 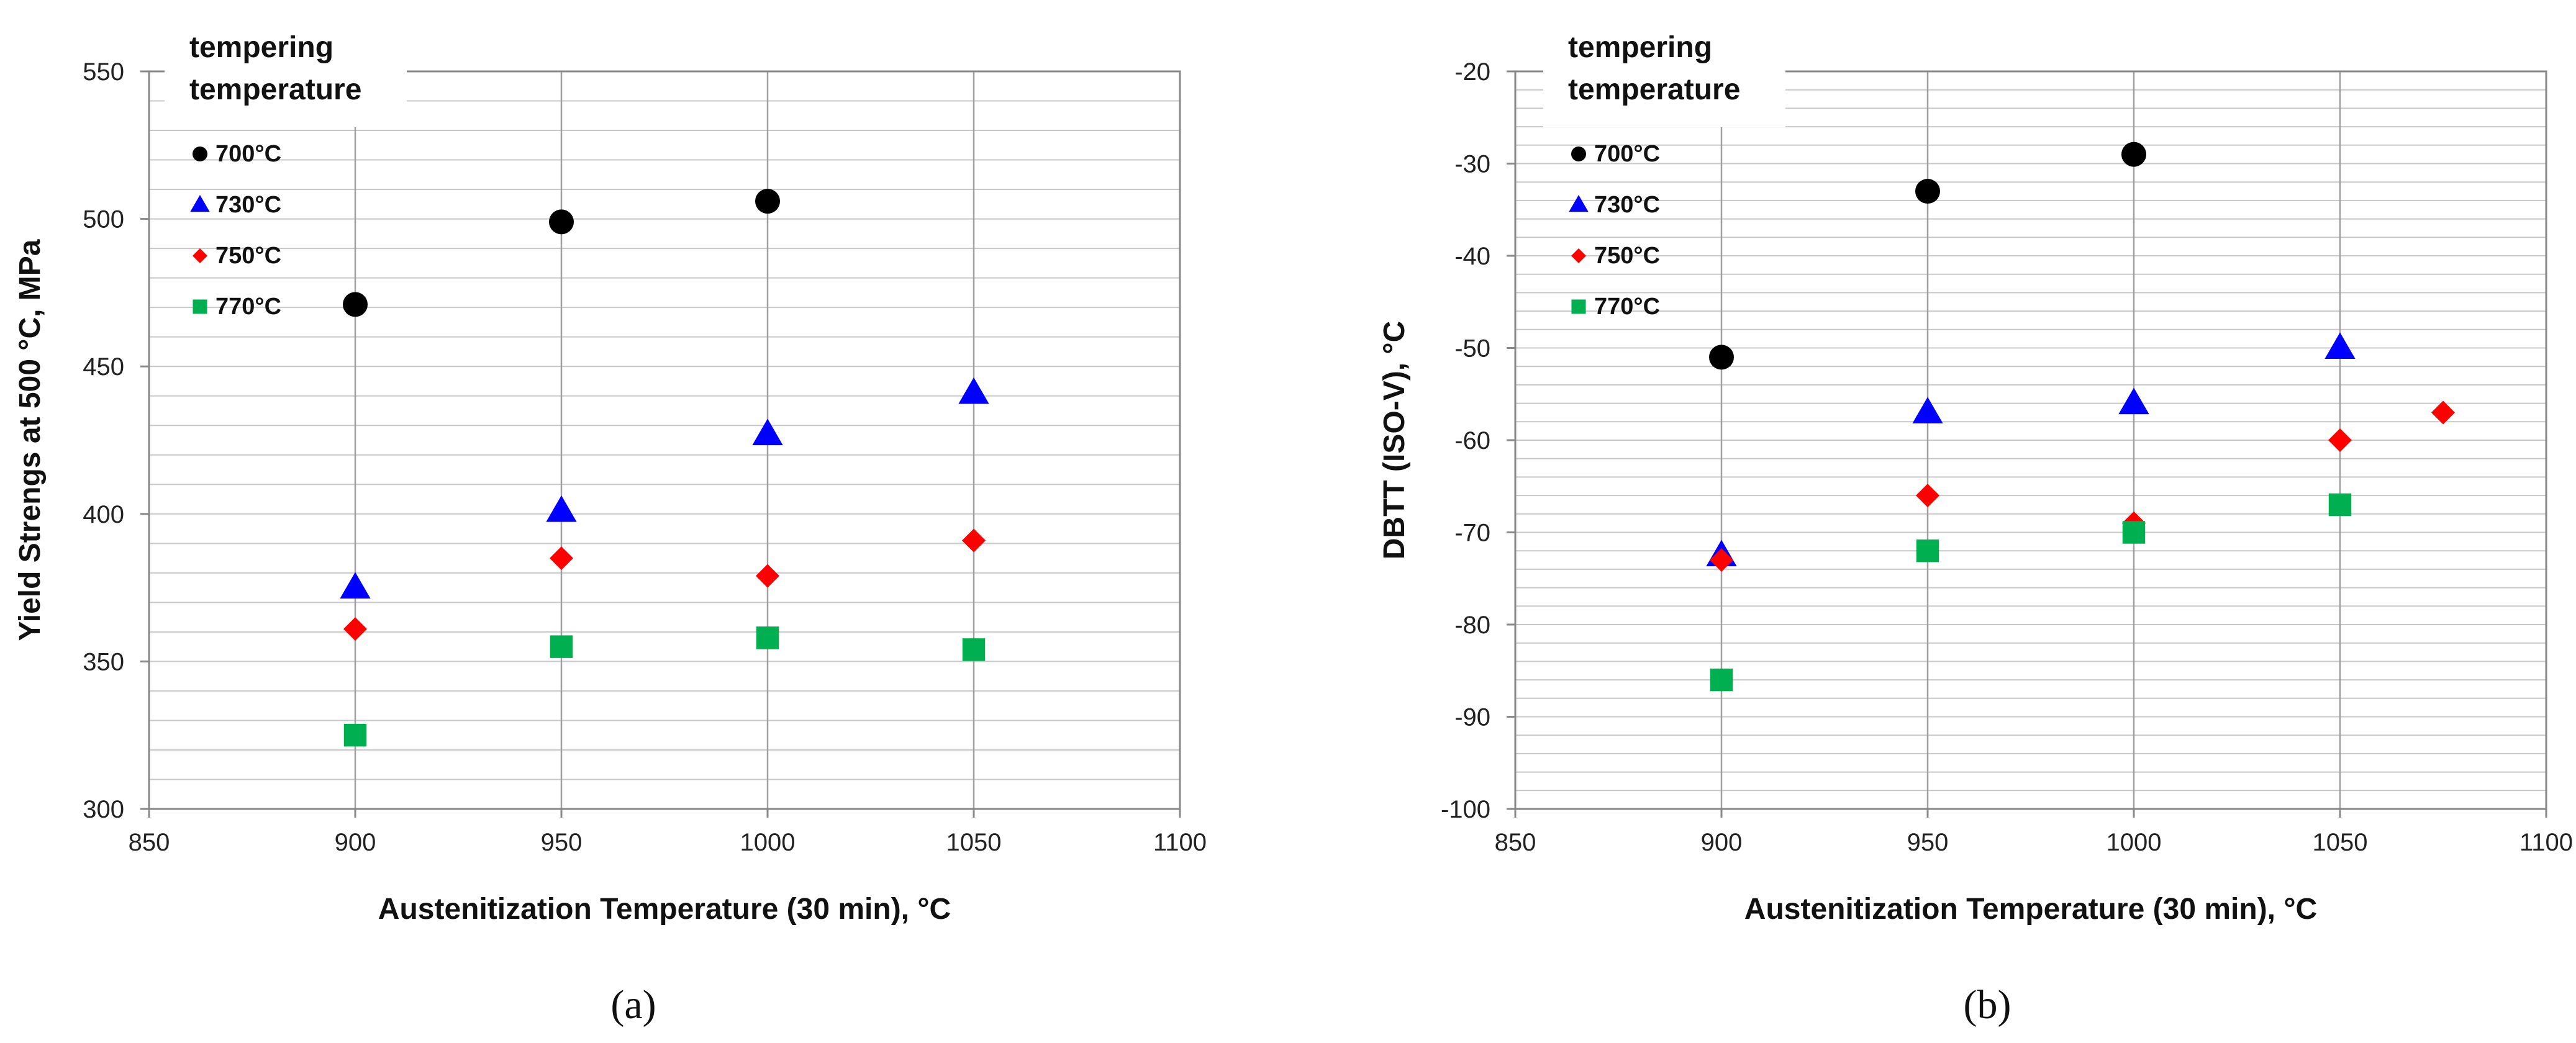 What do you see at coordinates (2134, 842) in the screenshot?
I see `chart-b-x-tick-label: 1000` at bounding box center [2134, 842].